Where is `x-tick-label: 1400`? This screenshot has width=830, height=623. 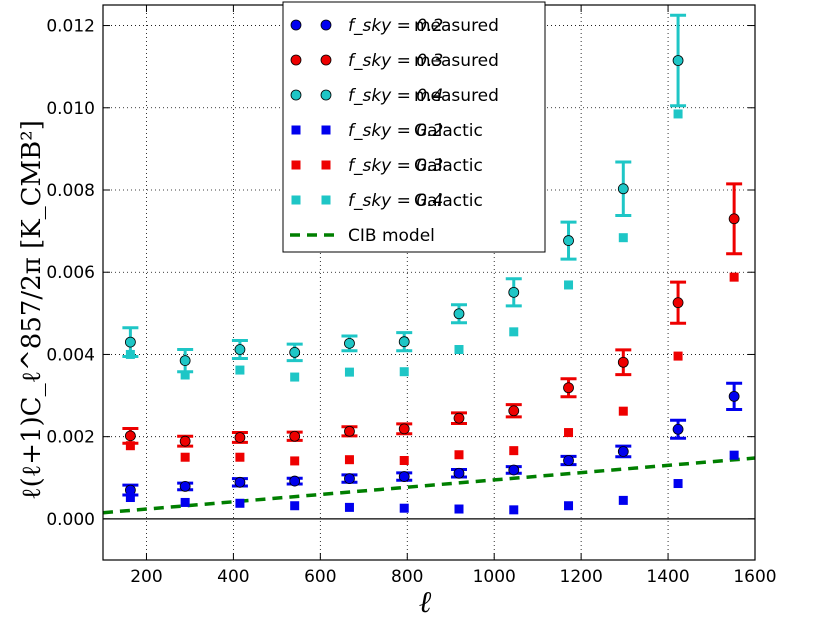
x-tick-label: 1400 is located at coordinates (667, 577).